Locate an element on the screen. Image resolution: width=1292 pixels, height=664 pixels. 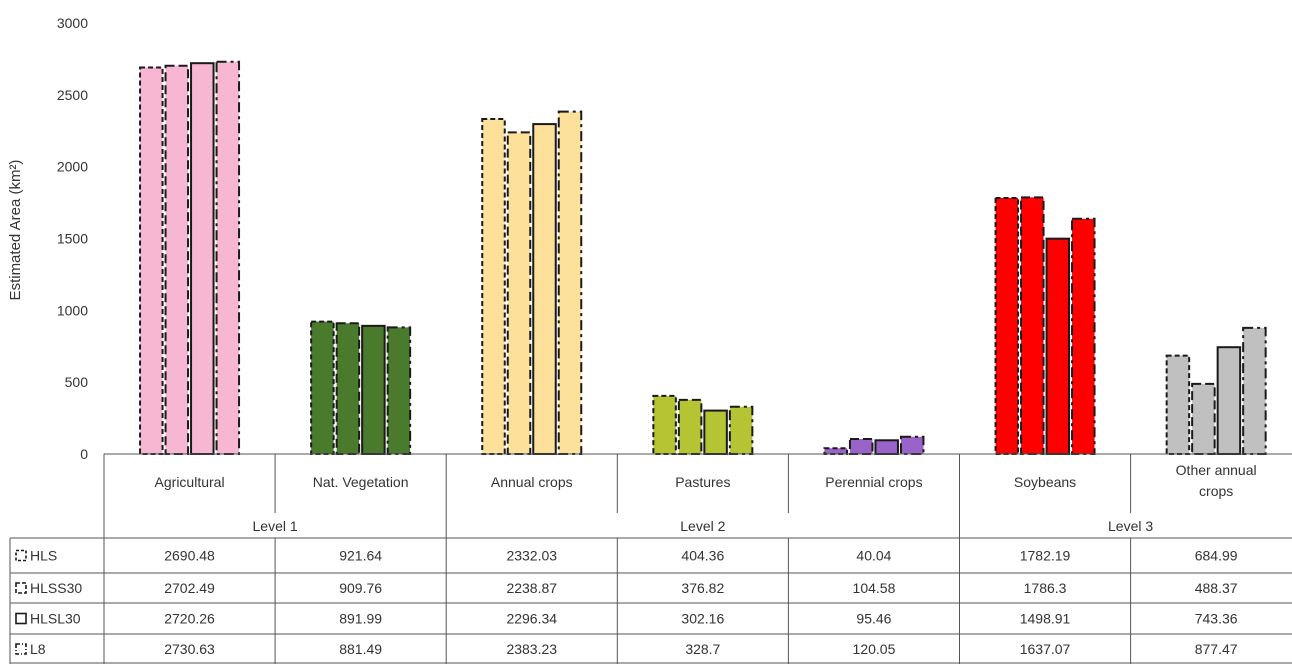
category-label-nat-vegetation: Nat. Vegetation is located at coordinates (361, 482).